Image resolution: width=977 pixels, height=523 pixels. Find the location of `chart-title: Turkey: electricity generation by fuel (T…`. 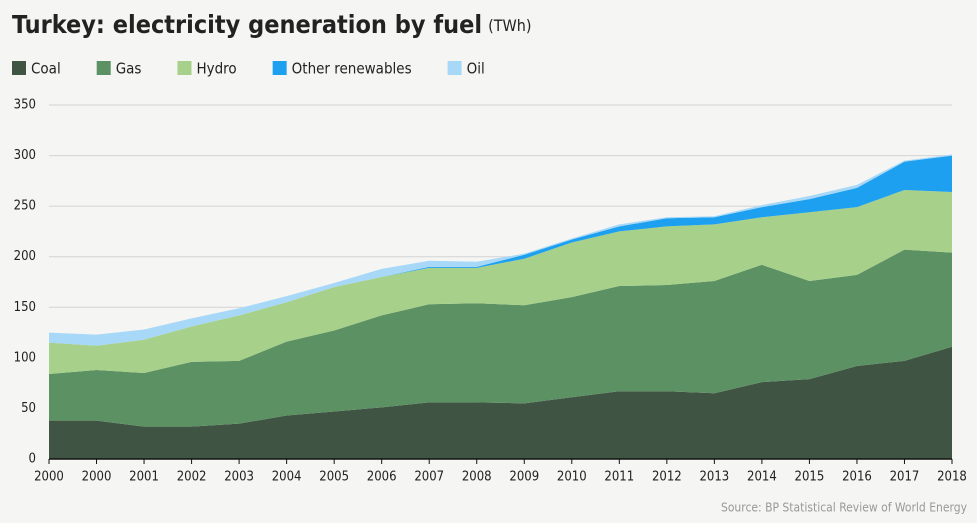

chart-title: Turkey: electricity generation by fuel (T… is located at coordinates (272, 24).